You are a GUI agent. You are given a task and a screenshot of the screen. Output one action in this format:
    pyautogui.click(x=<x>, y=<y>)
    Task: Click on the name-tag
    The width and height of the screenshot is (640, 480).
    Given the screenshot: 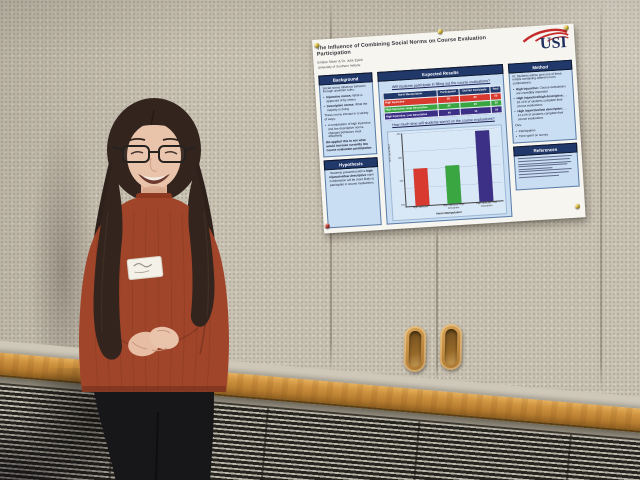 What is the action you would take?
    pyautogui.click(x=145, y=268)
    